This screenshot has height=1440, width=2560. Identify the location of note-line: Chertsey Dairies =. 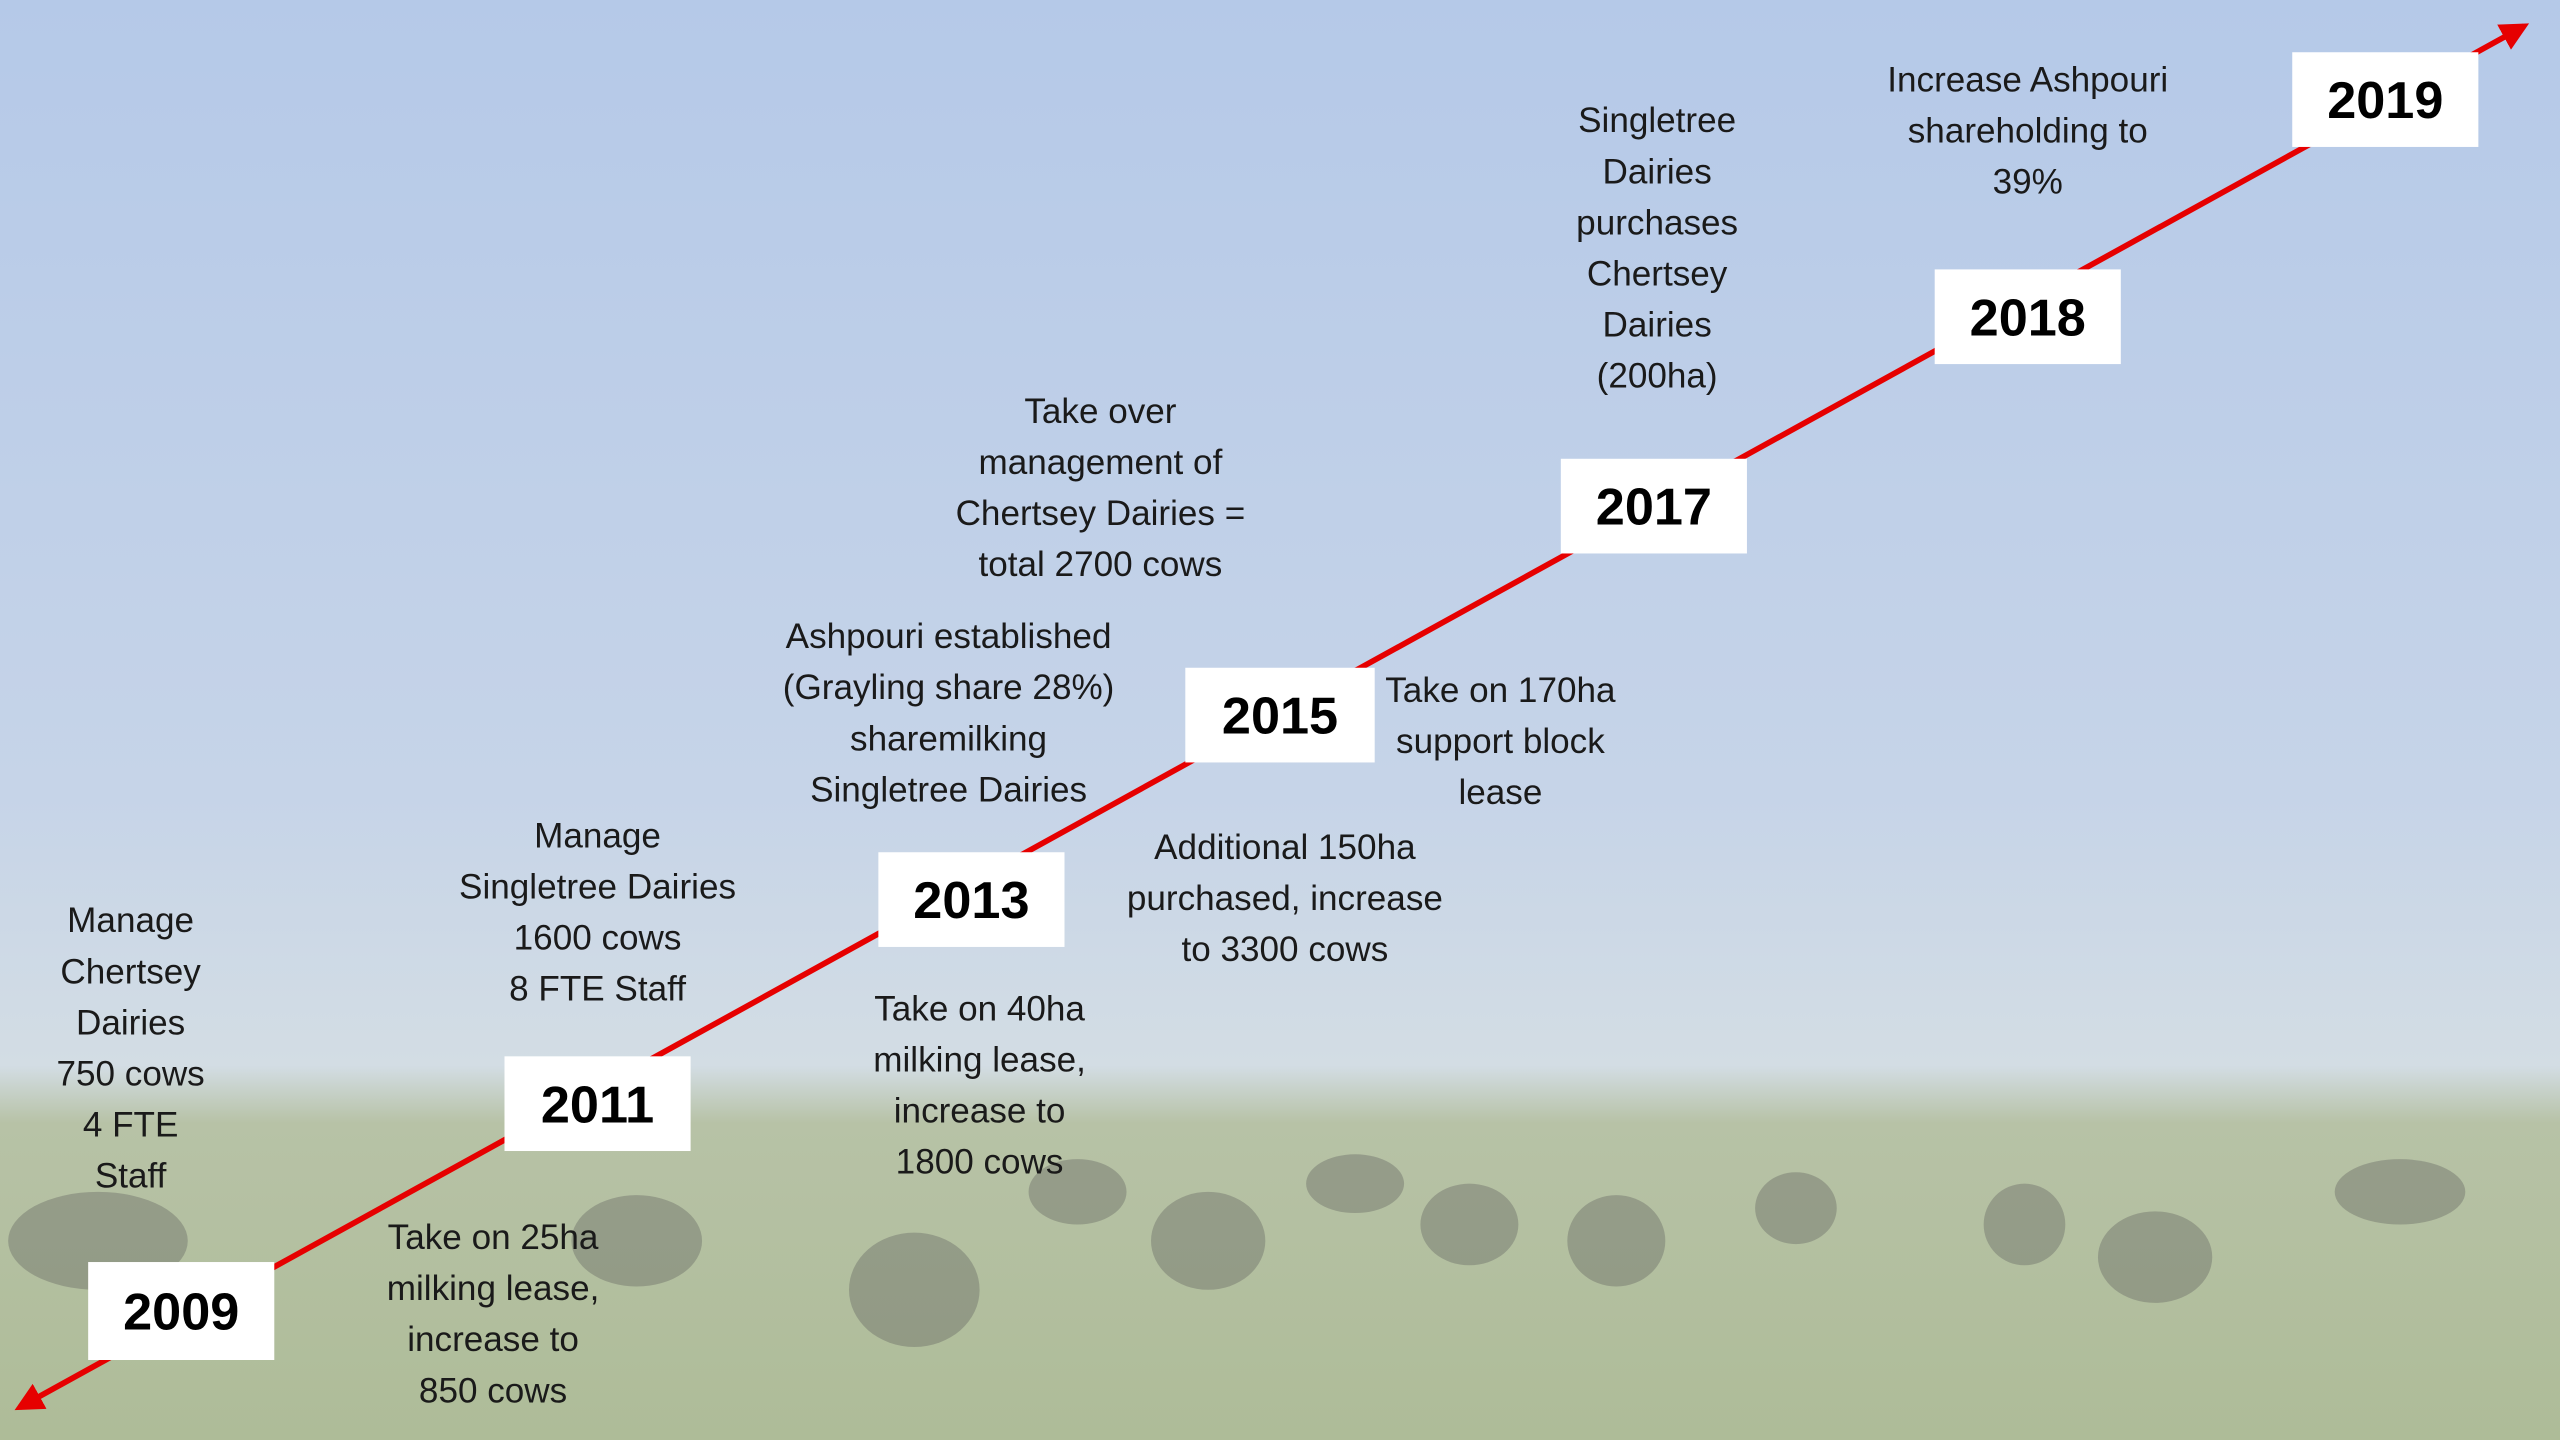
(1101, 513).